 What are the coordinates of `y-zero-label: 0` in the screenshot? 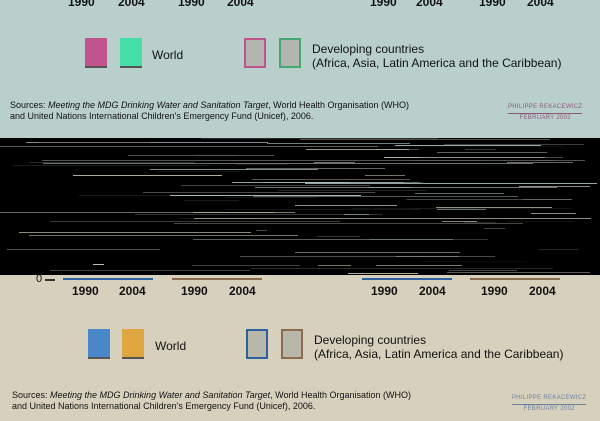 It's located at (39, 280).